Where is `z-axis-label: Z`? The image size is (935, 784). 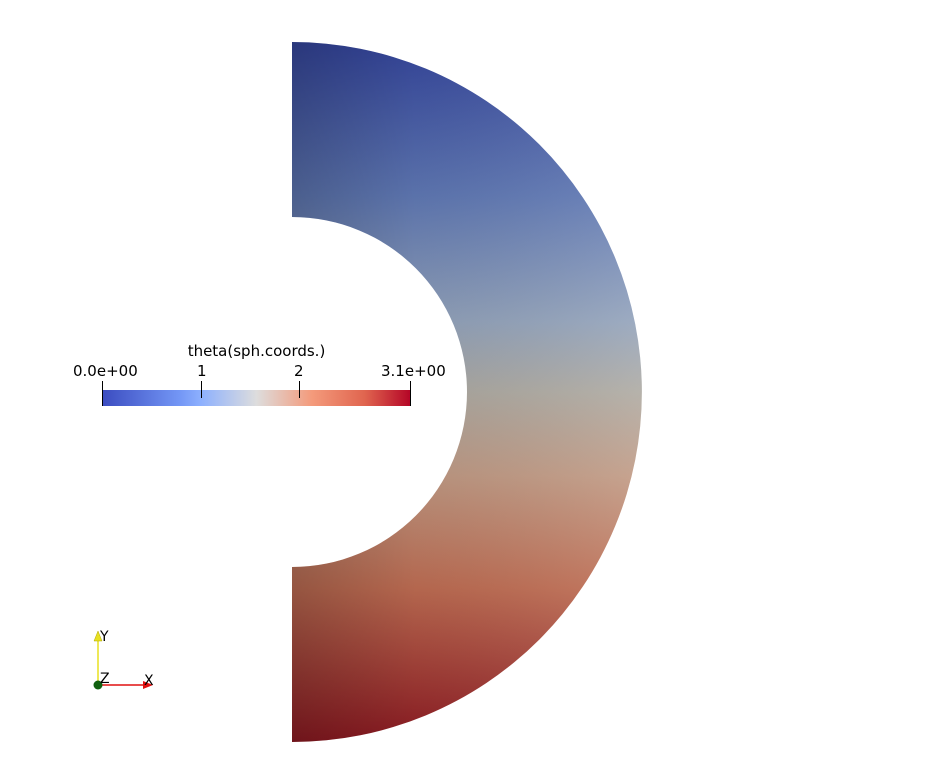 z-axis-label: Z is located at coordinates (105, 679).